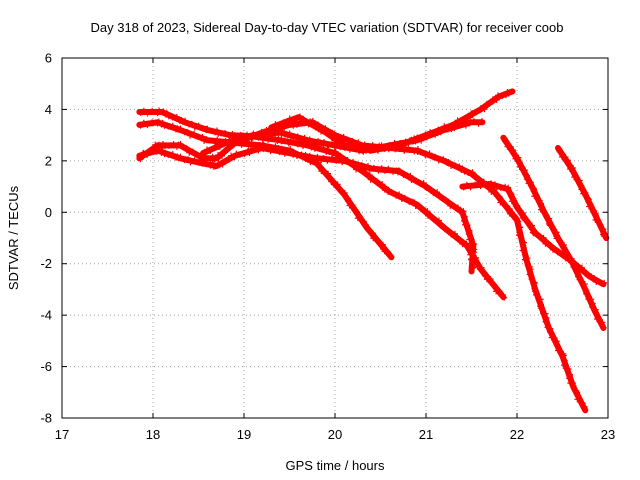 This screenshot has height=480, width=640. What do you see at coordinates (48, 58) in the screenshot?
I see `y-tick-label: 6` at bounding box center [48, 58].